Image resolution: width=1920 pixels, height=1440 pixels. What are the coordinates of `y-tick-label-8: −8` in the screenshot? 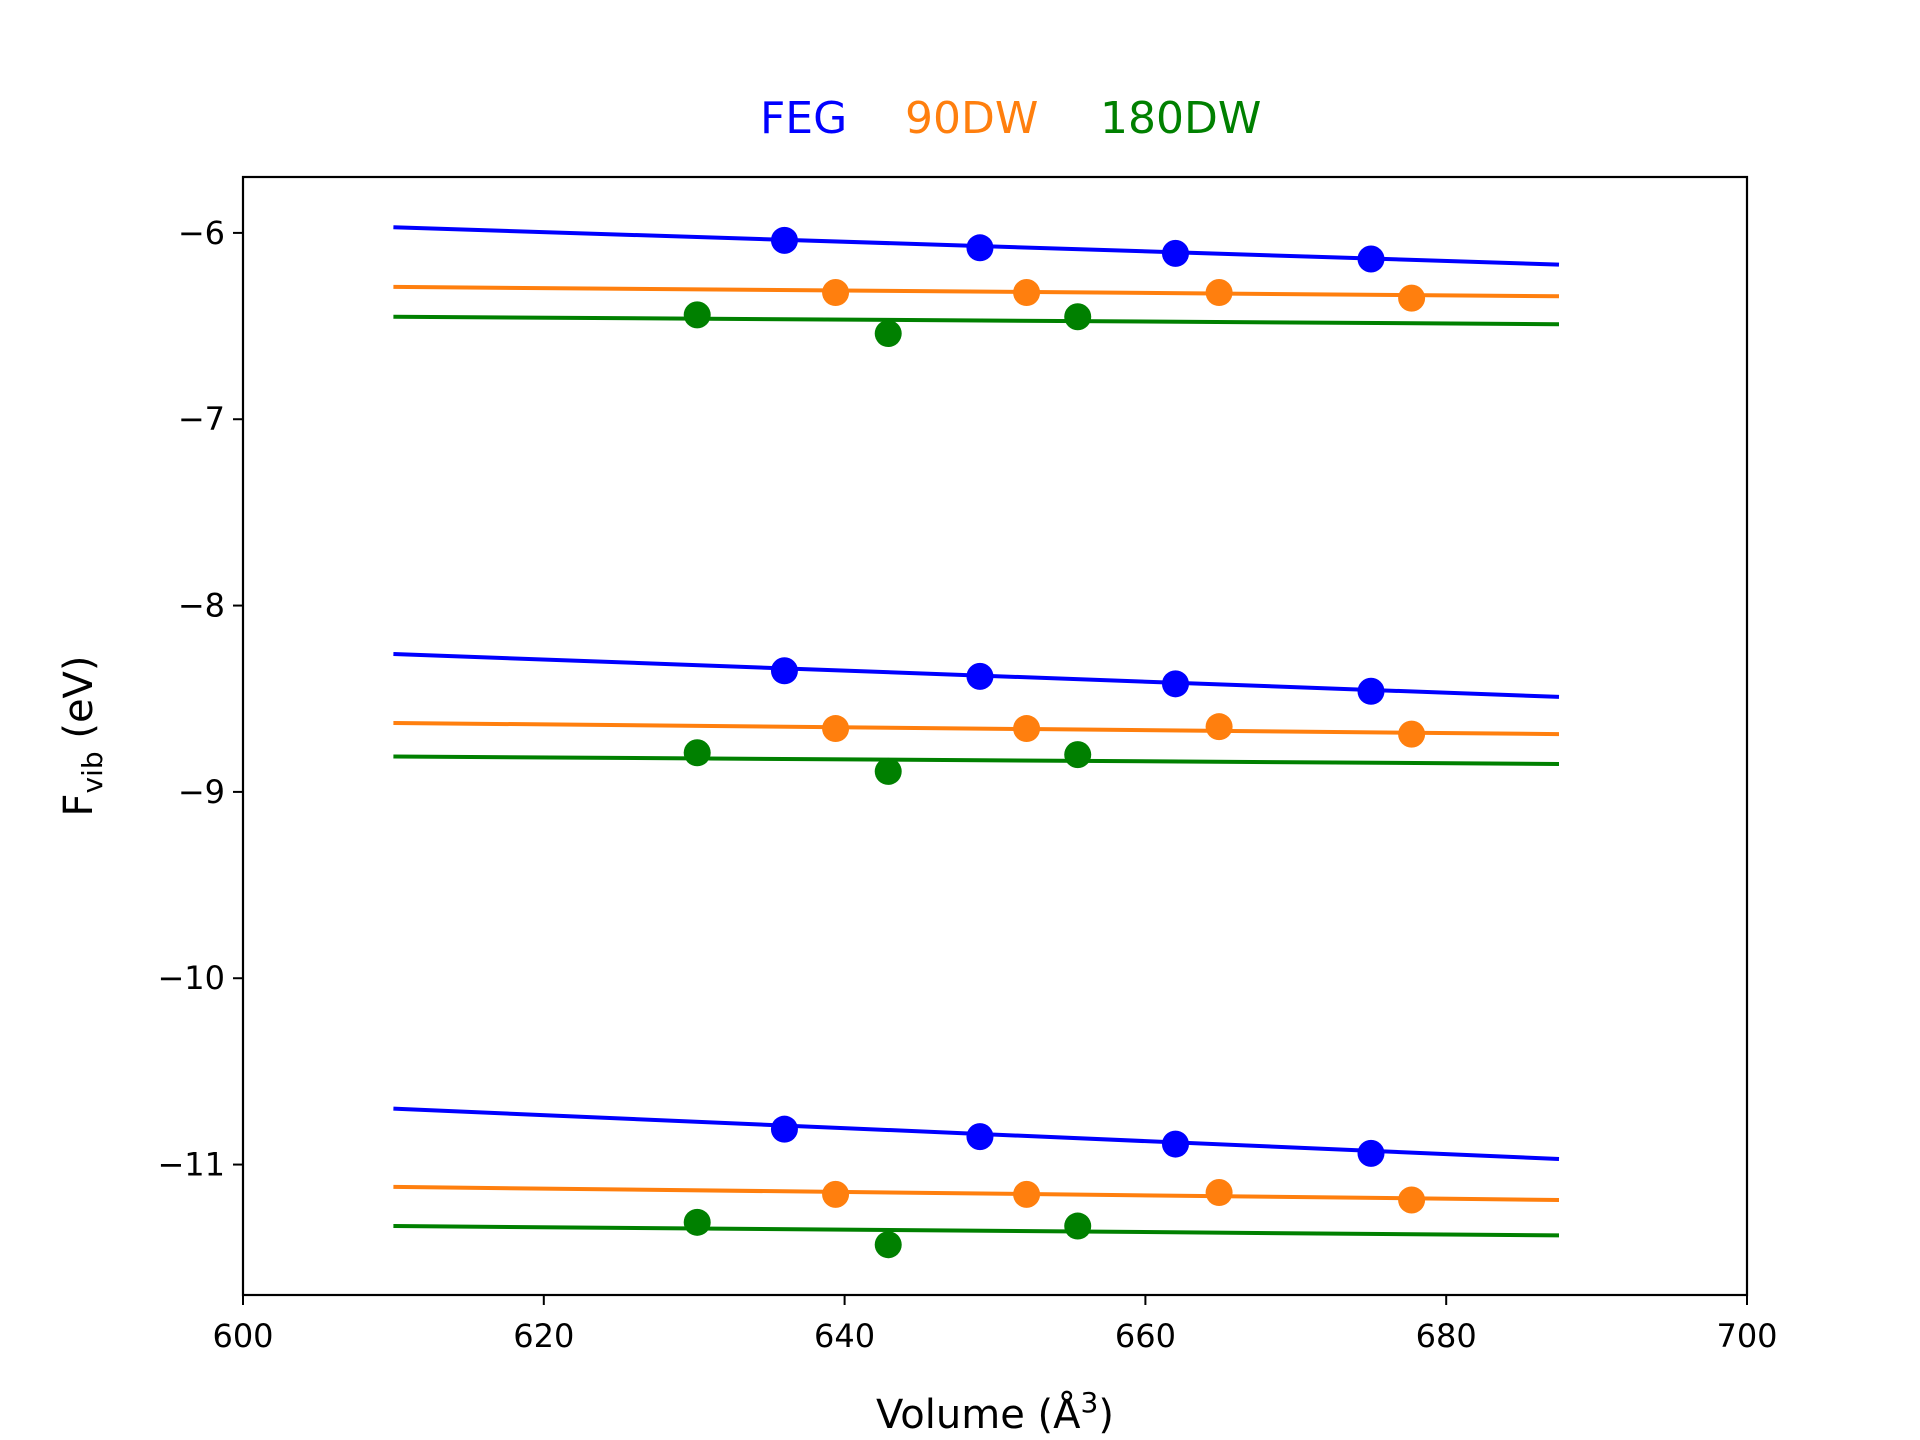 It's located at (201, 606).